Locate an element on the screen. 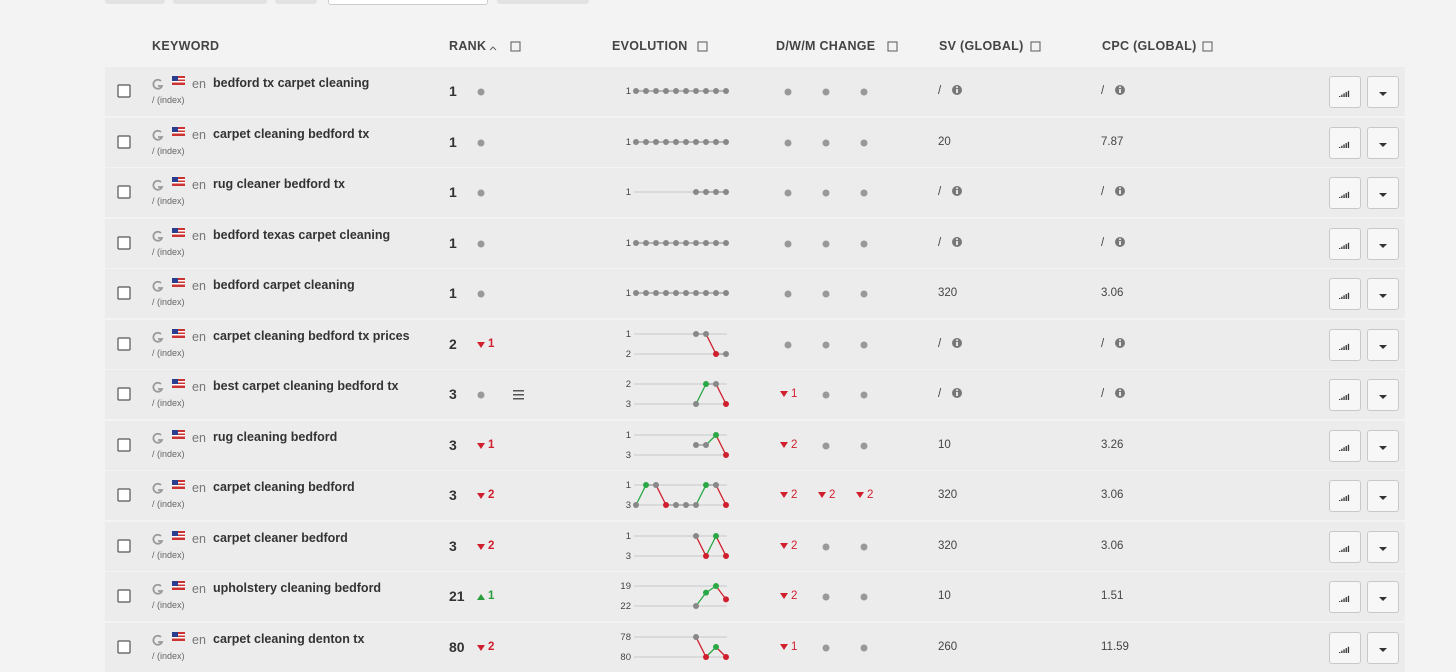 The width and height of the screenshot is (1456, 672). flag-icon is located at coordinates (178, 434).